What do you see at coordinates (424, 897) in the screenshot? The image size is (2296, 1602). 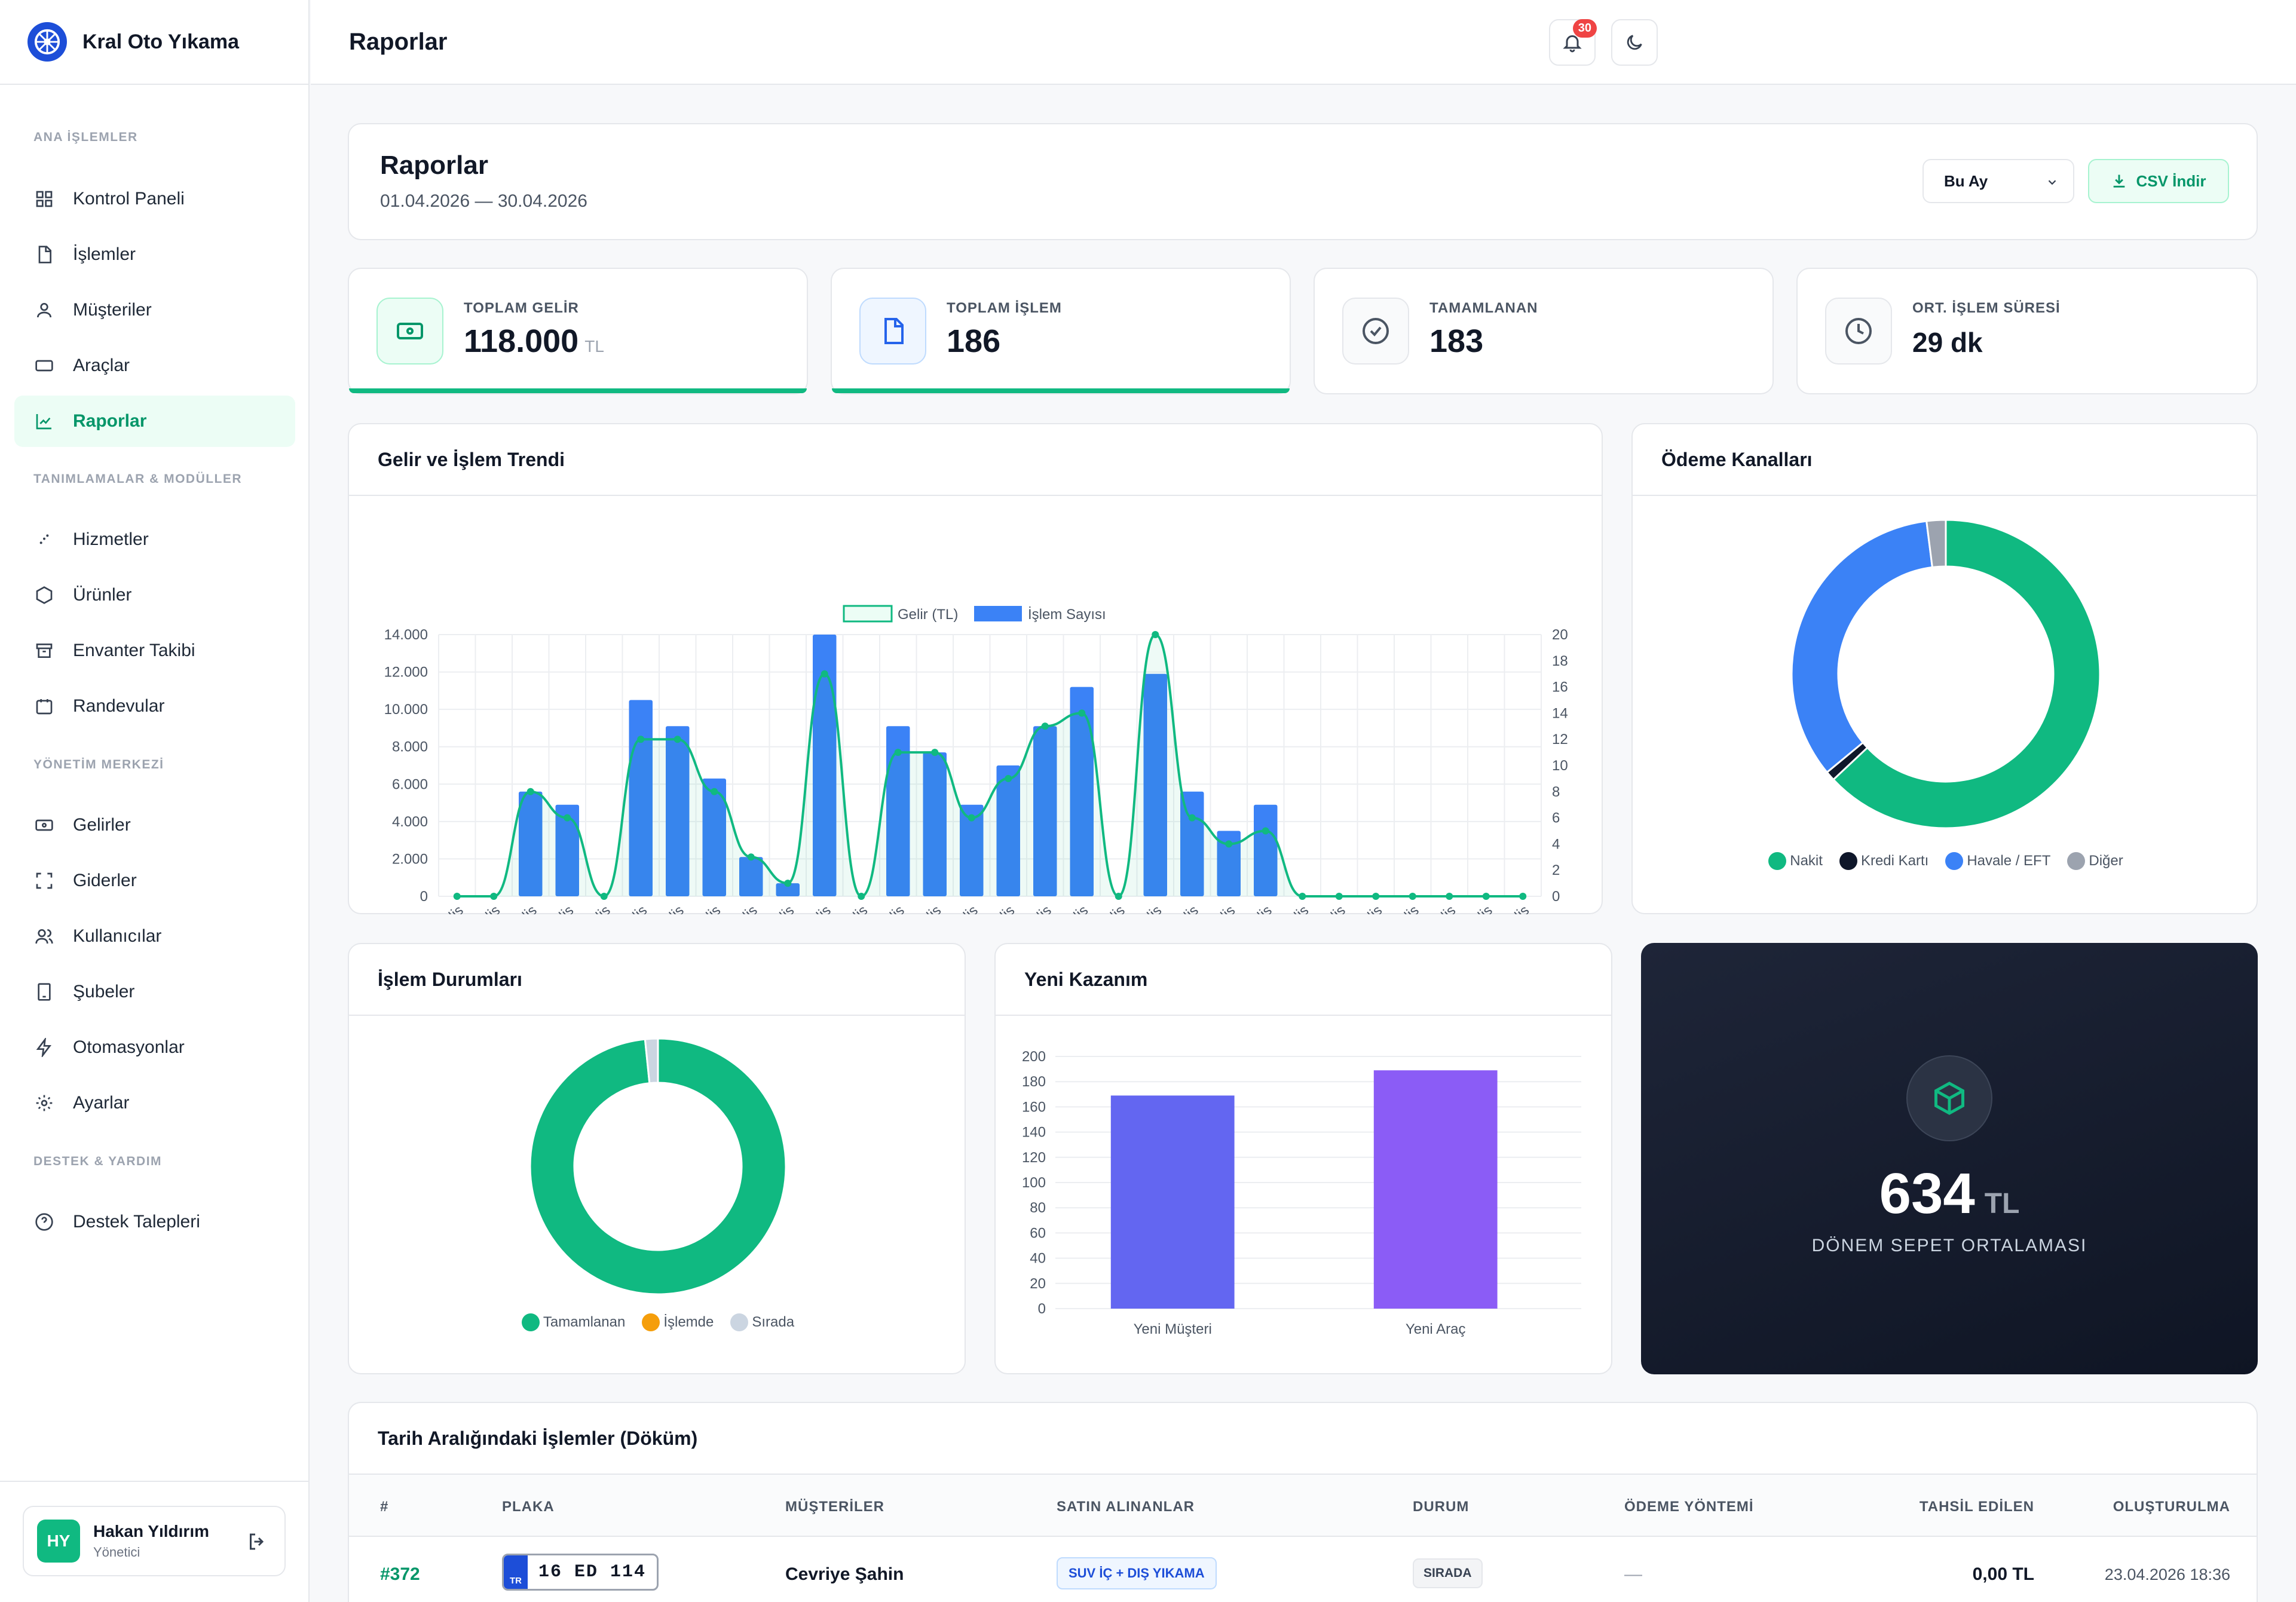 I see `y-tick-left: 0` at bounding box center [424, 897].